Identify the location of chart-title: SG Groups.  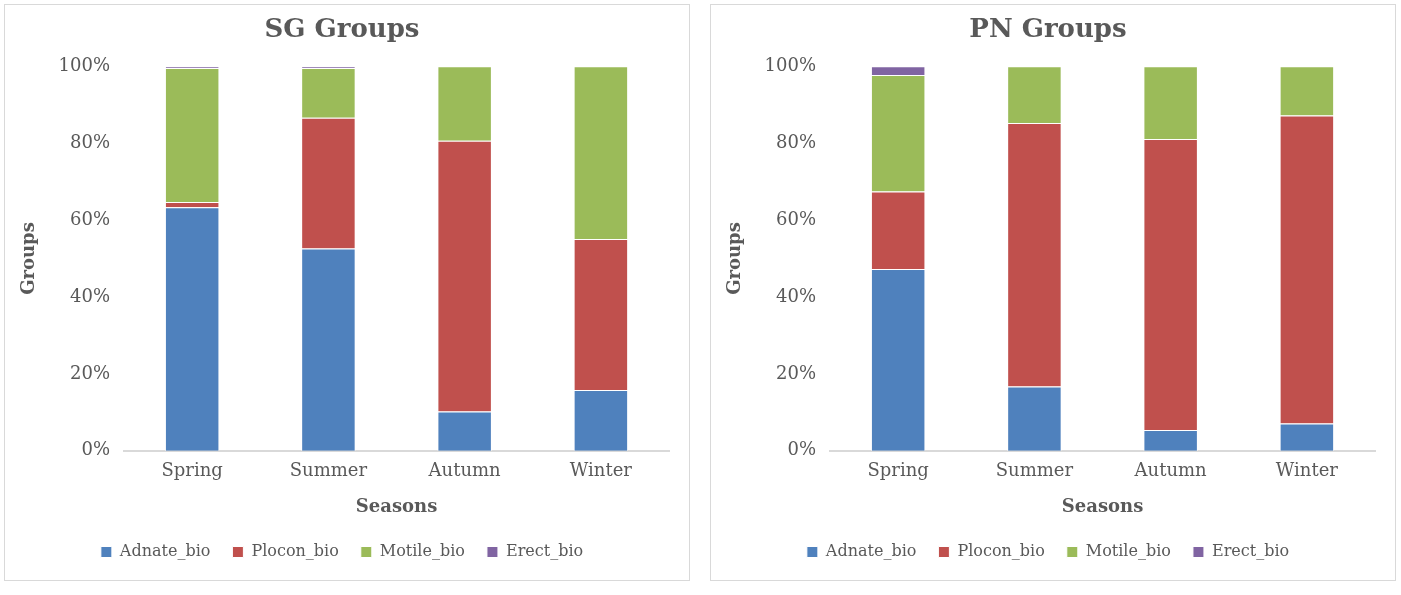
(342, 28).